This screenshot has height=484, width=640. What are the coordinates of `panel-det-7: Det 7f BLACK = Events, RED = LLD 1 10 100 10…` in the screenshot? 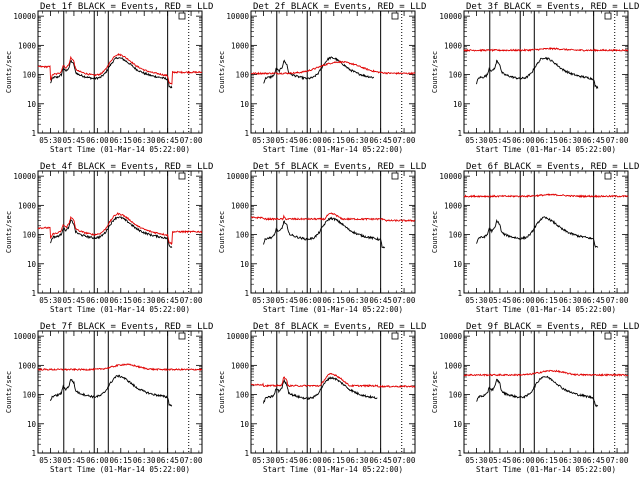 It's located at (109, 398).